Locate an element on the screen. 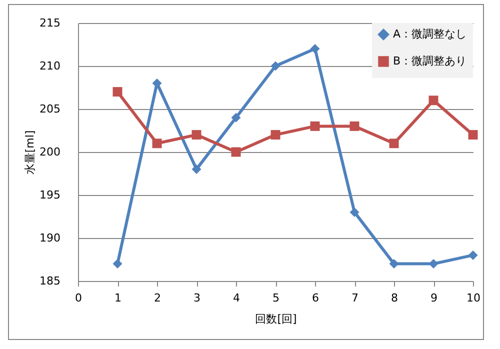  x-tick-label: 0 is located at coordinates (78, 298).